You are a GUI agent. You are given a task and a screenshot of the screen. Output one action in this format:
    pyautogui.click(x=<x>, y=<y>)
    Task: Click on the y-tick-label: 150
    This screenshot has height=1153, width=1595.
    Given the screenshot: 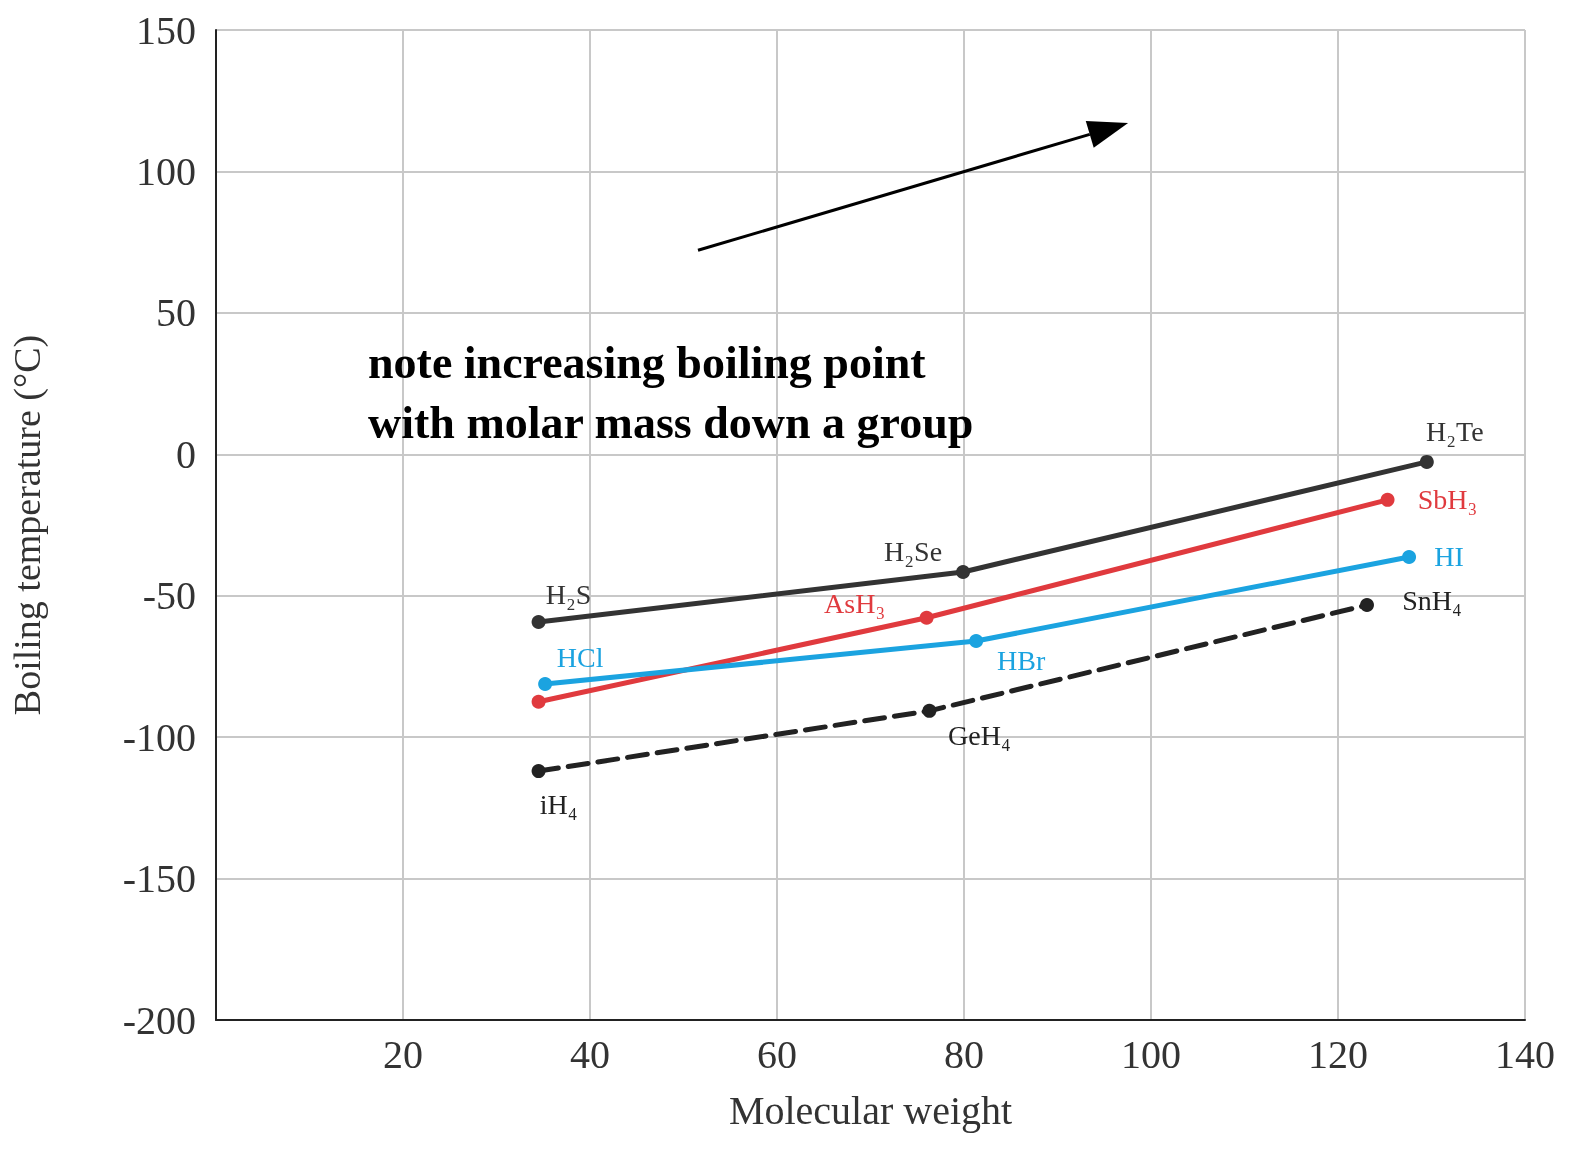 What is the action you would take?
    pyautogui.click(x=166, y=30)
    